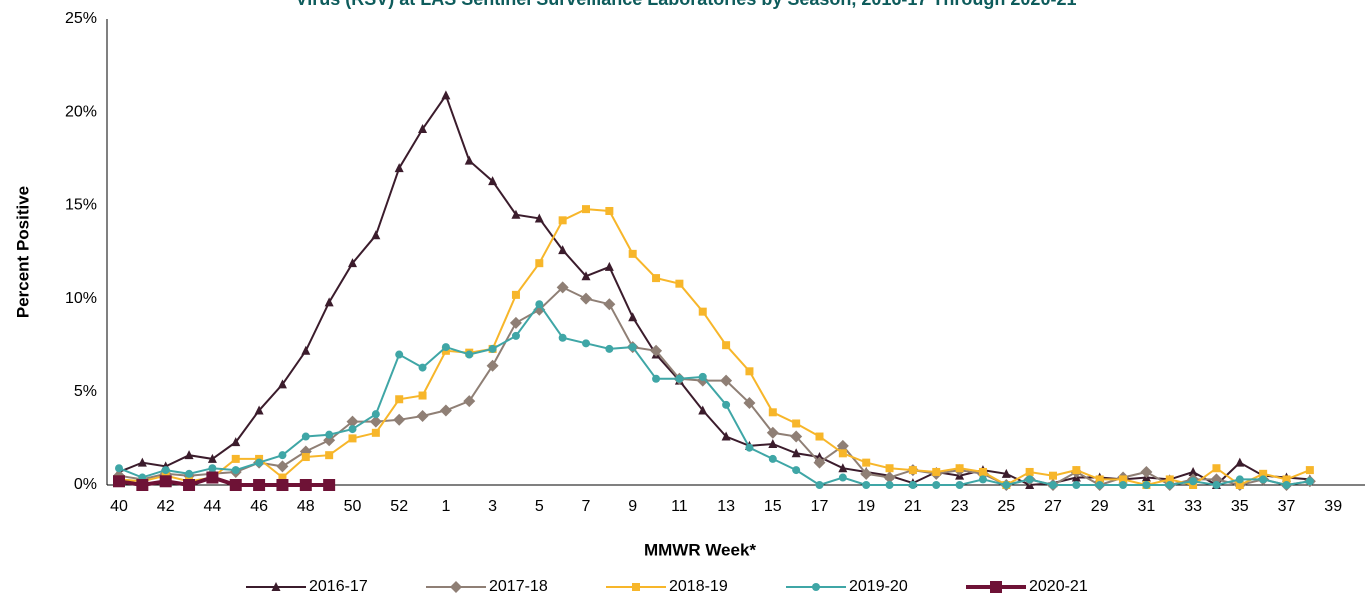 The image size is (1372, 608). Describe the element at coordinates (353, 506) in the screenshot. I see `x-tick-label: 50` at that location.